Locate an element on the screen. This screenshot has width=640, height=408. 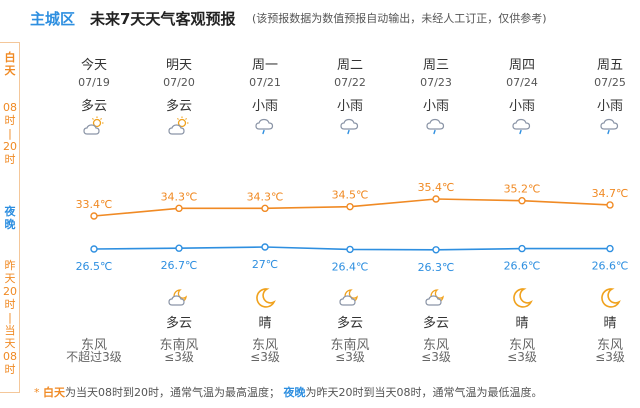
date-label: 07/25 is located at coordinates (610, 82).